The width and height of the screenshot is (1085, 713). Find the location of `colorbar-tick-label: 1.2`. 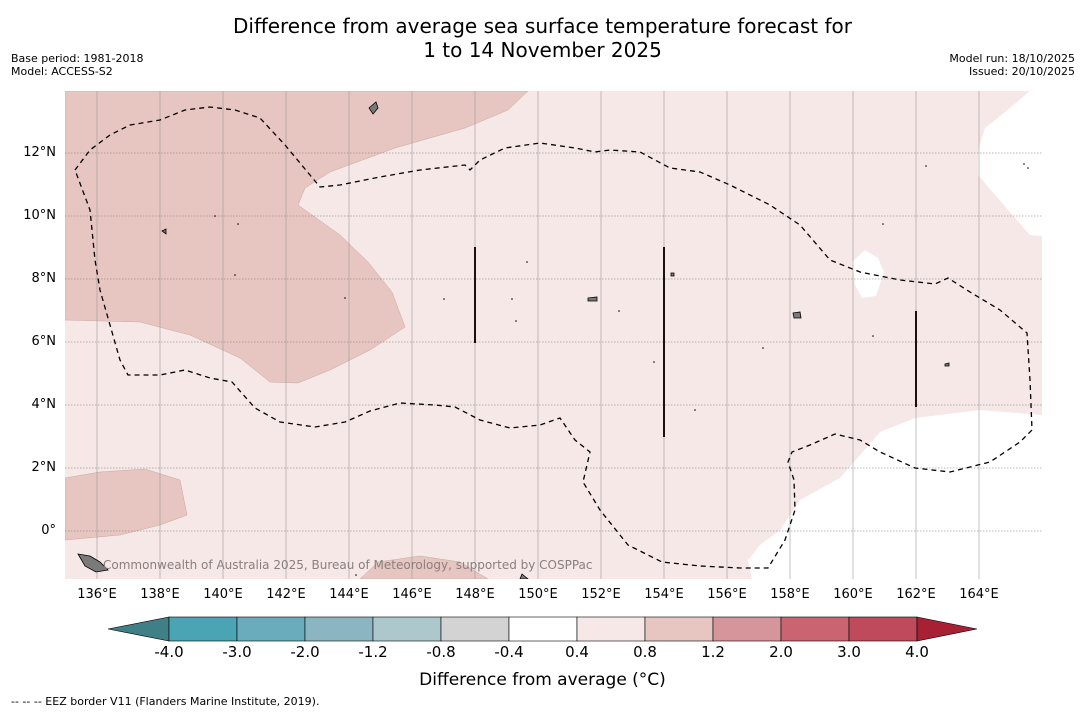

colorbar-tick-label: 1.2 is located at coordinates (713, 652).